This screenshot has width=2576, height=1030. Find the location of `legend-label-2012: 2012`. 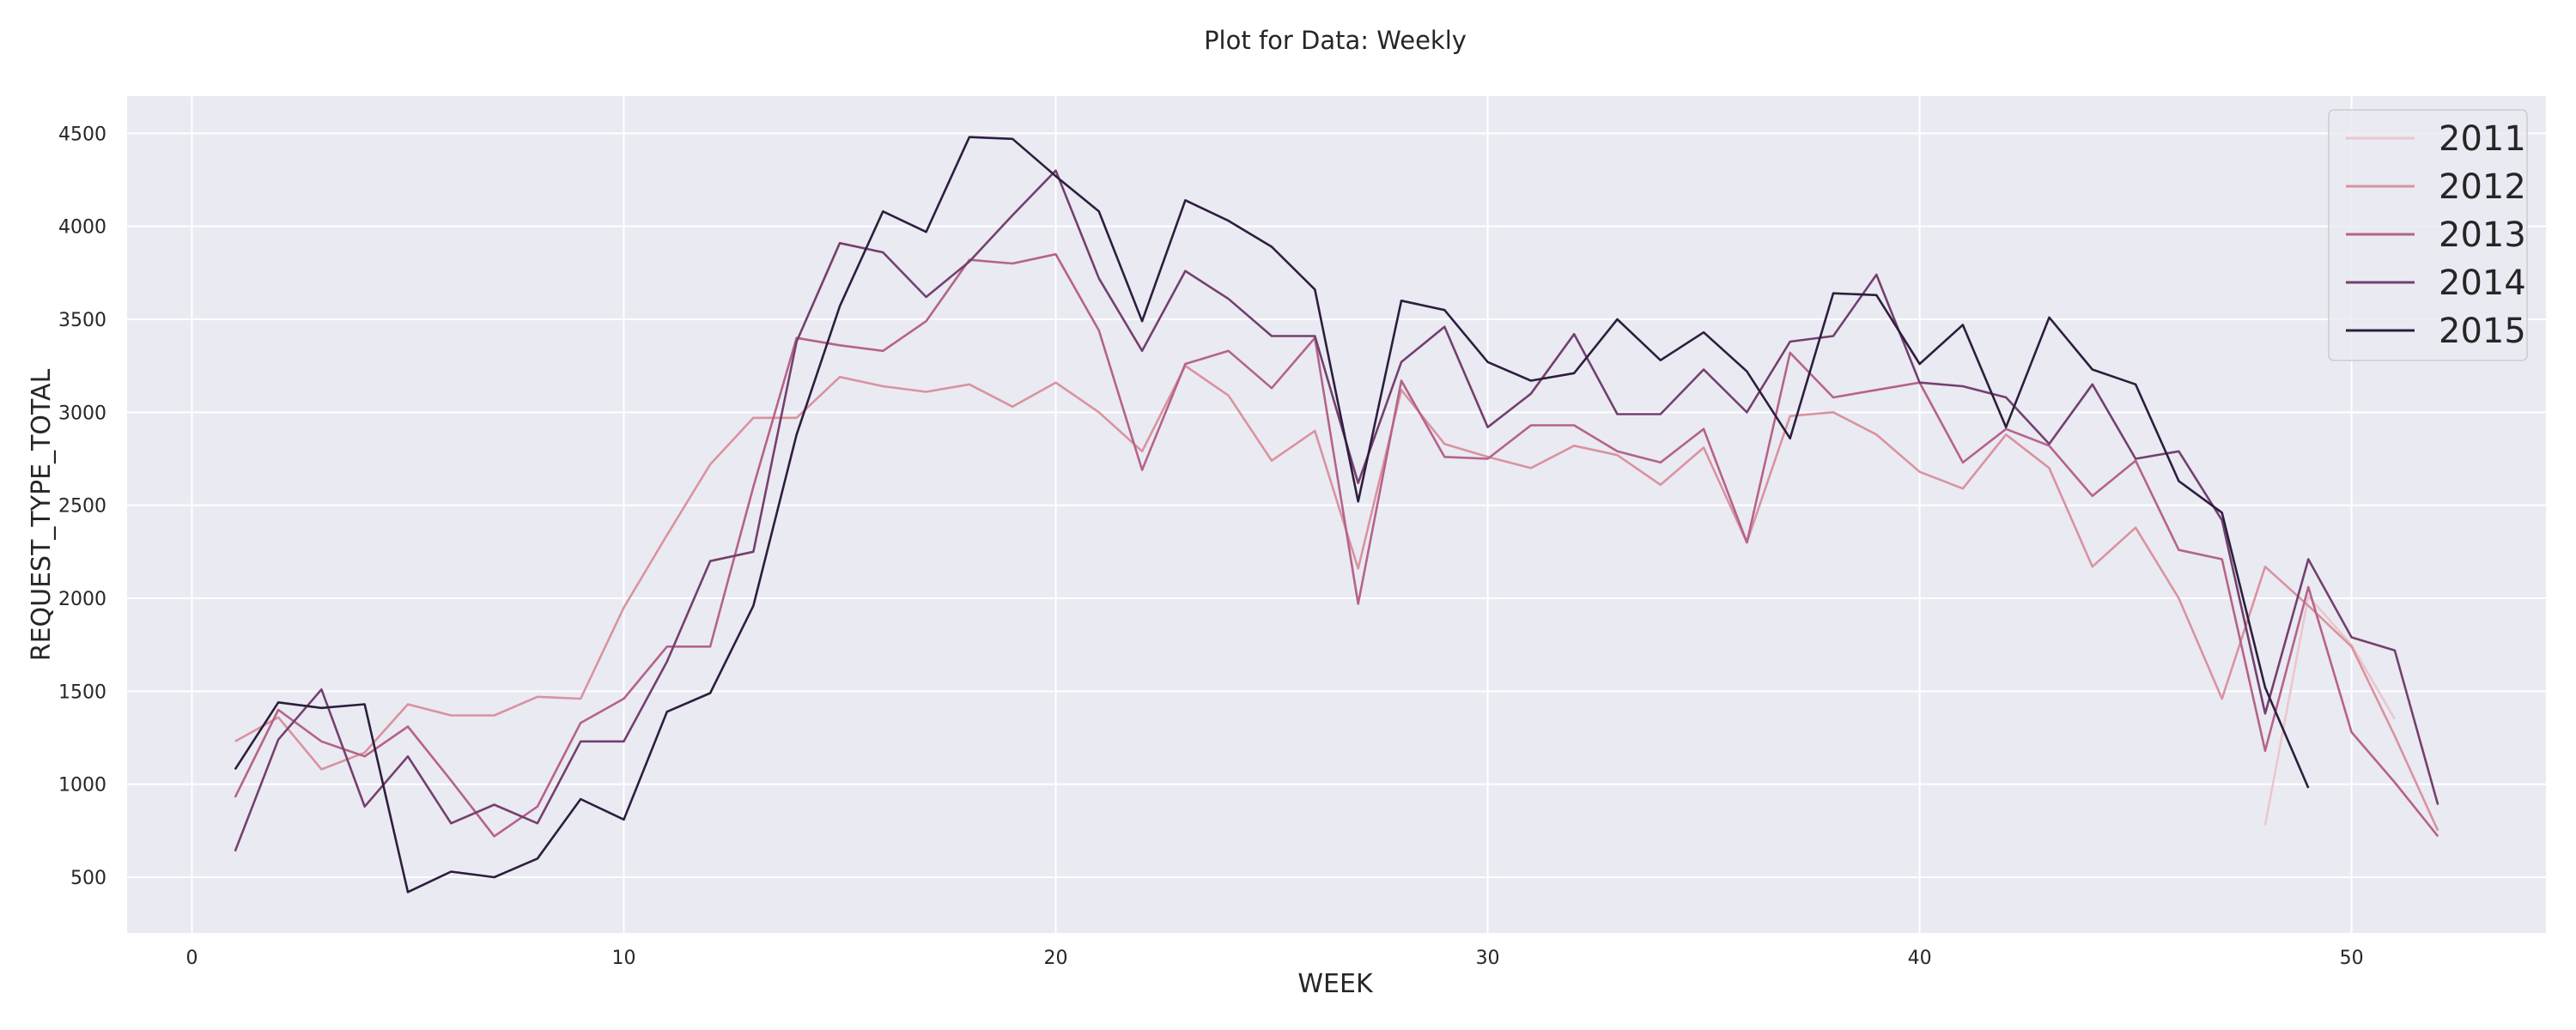

legend-label-2012: 2012 is located at coordinates (2482, 187).